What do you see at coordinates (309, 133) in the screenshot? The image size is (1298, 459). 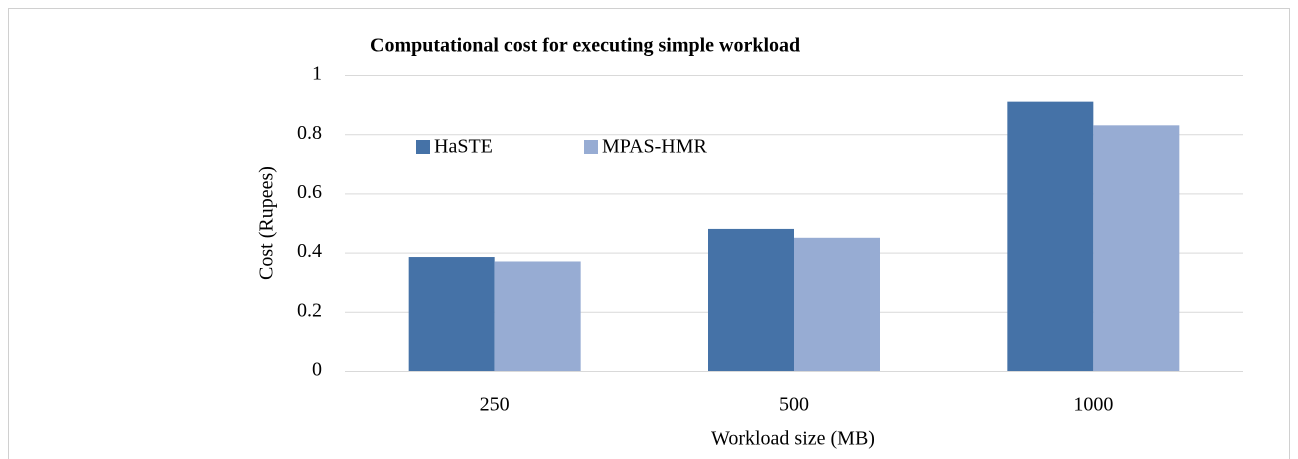 I see `y-tick-label: 0.8` at bounding box center [309, 133].